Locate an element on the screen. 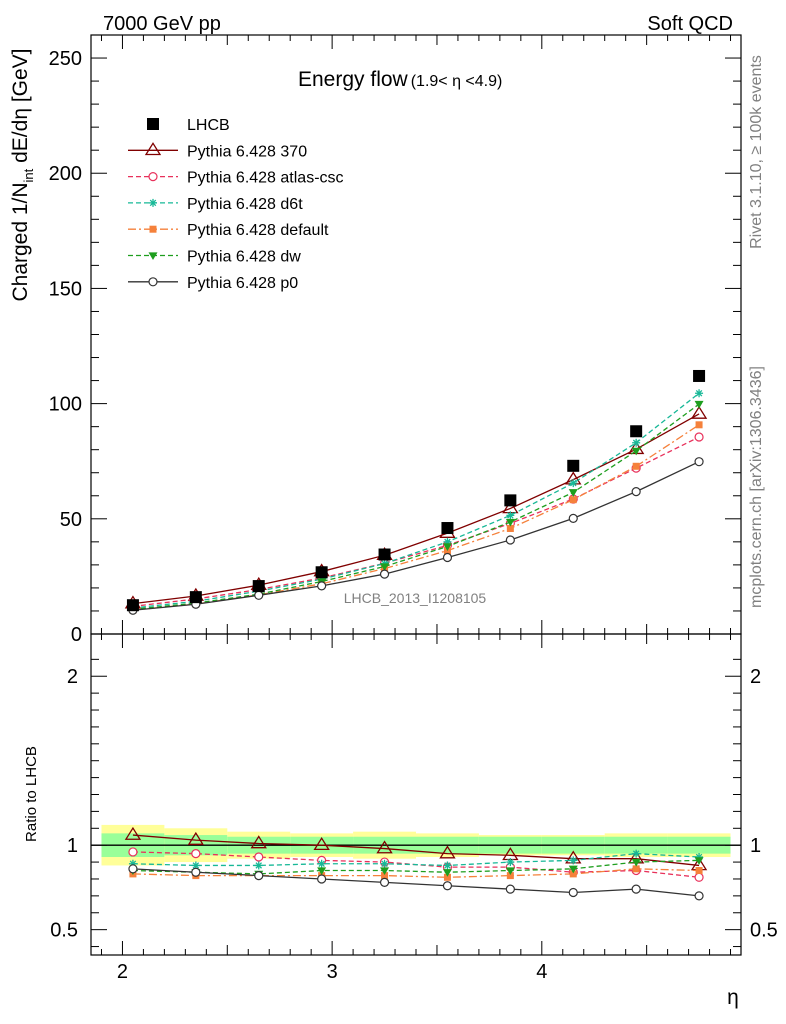 This screenshot has height=1024, width=786. legend-label: Pythia 6.428 default is located at coordinates (258, 230).